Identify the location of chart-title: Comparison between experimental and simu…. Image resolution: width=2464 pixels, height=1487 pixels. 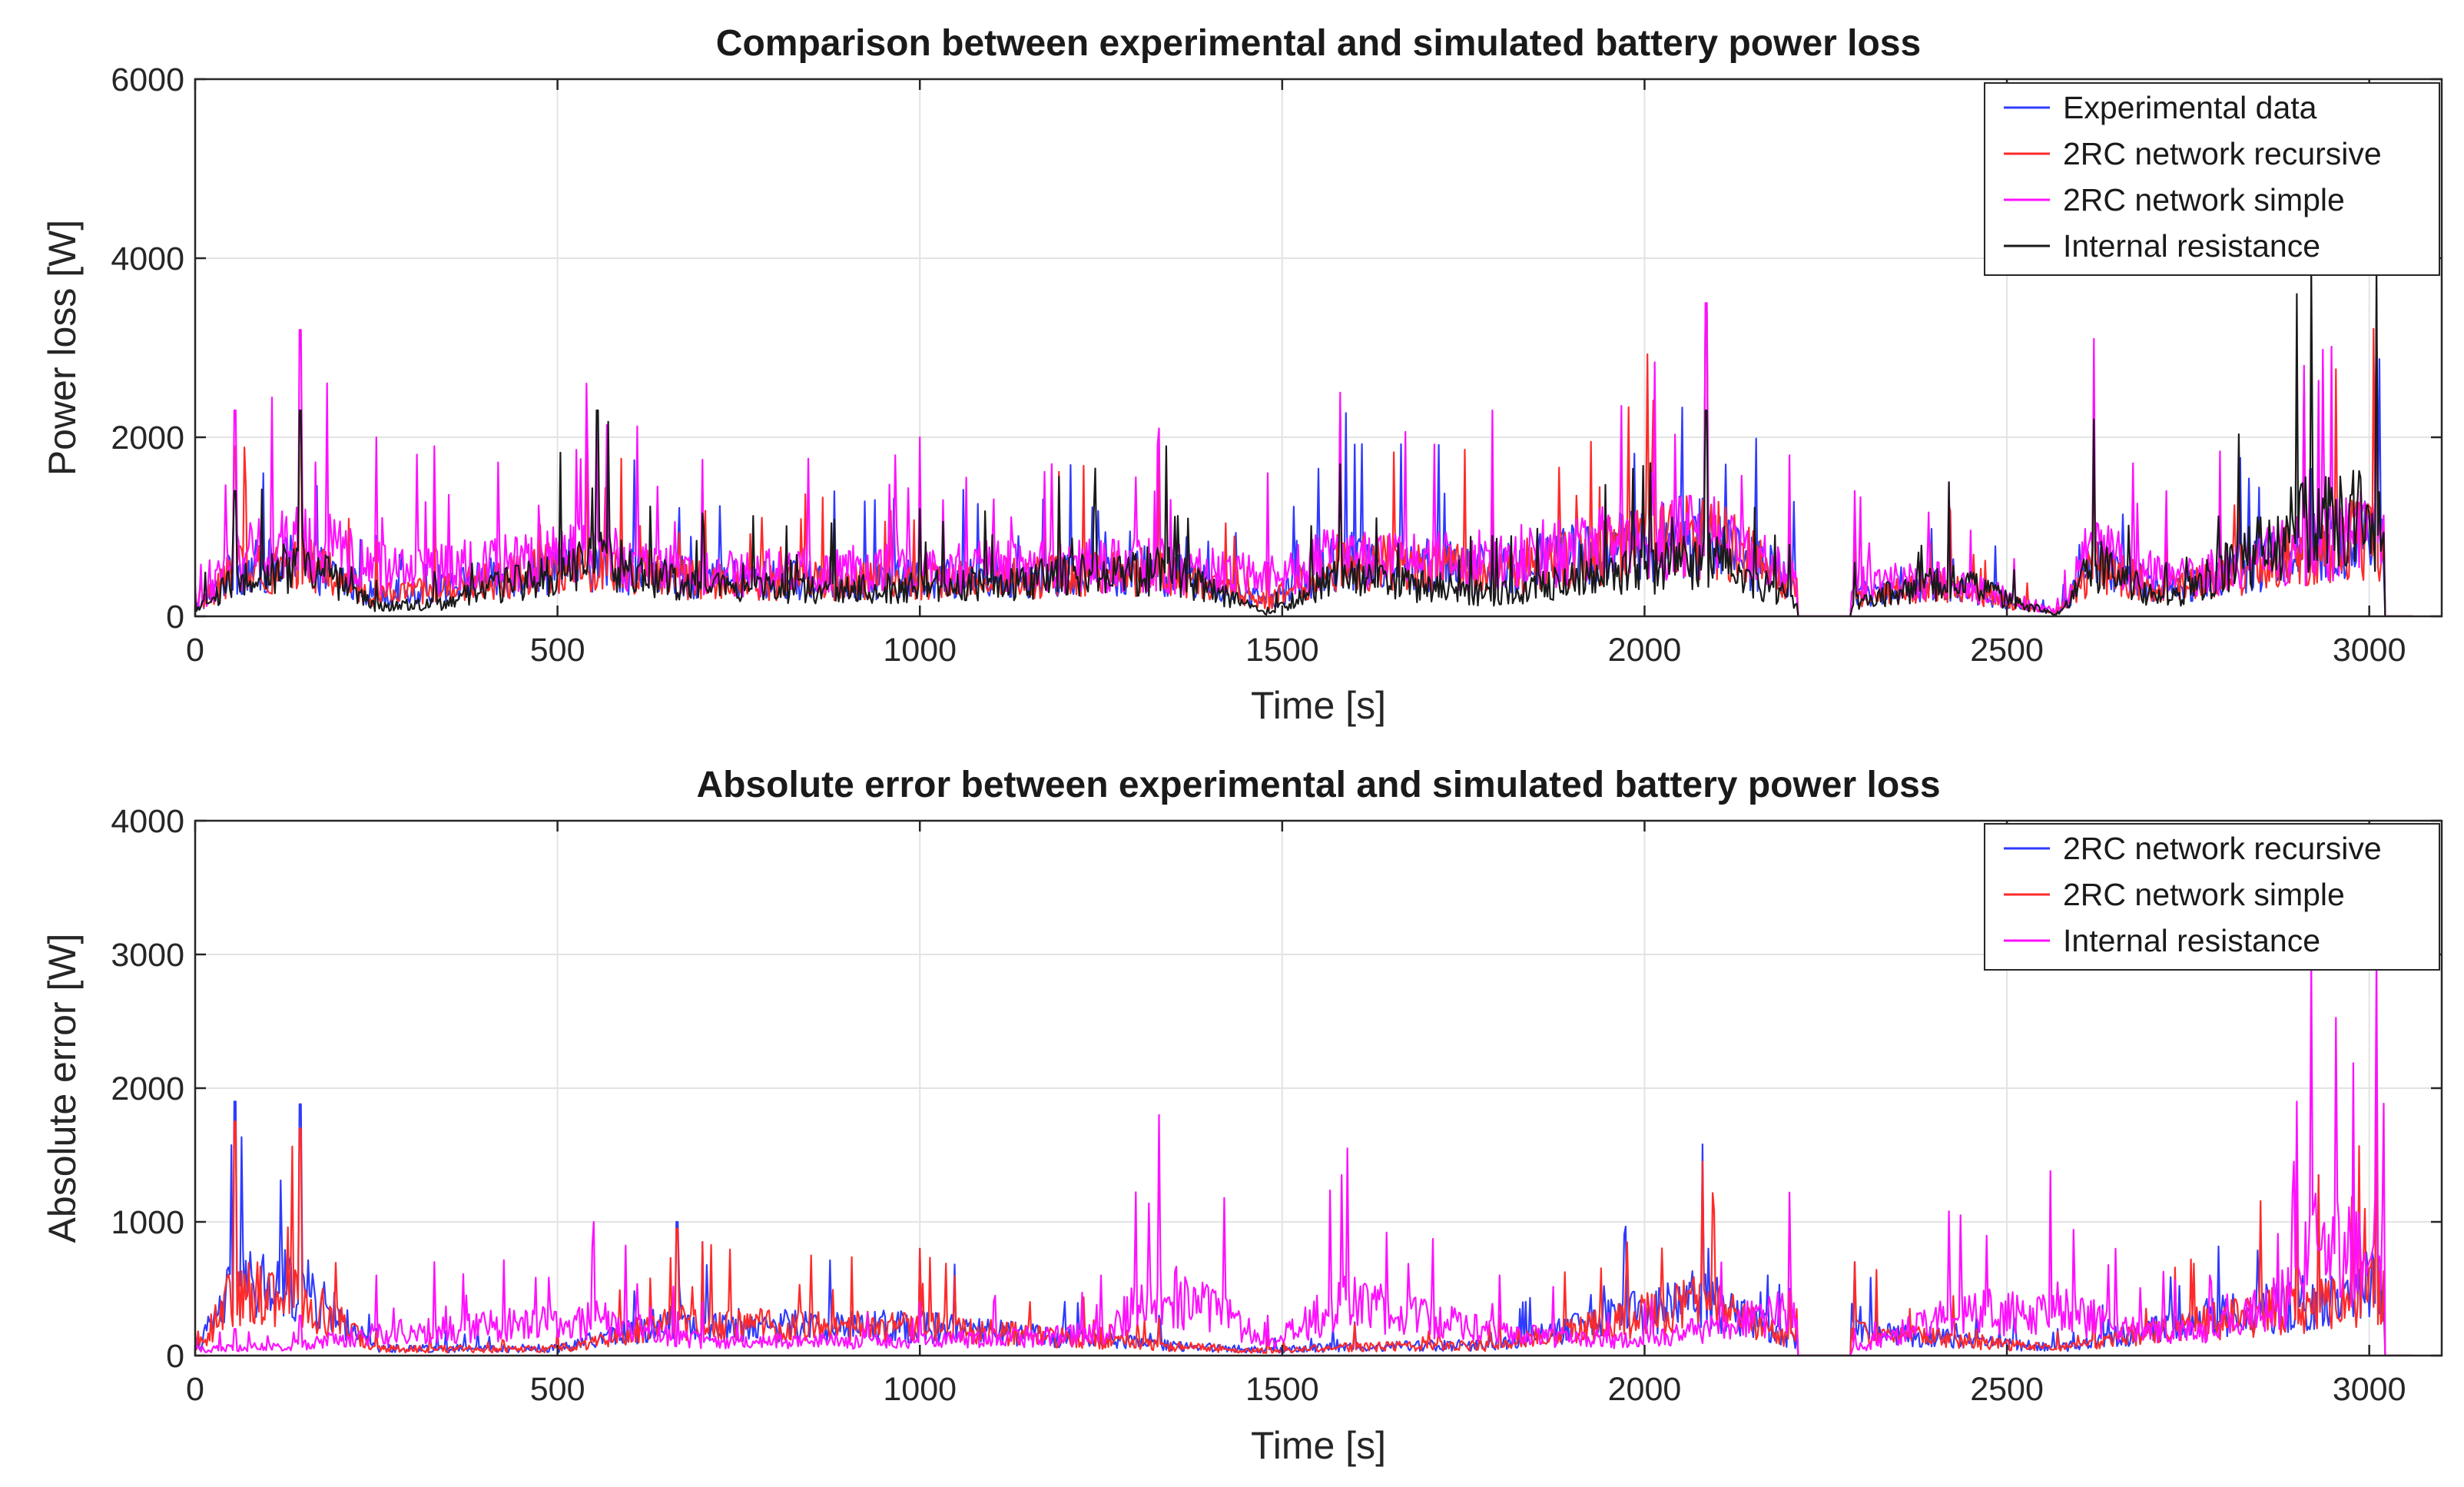
(1318, 43).